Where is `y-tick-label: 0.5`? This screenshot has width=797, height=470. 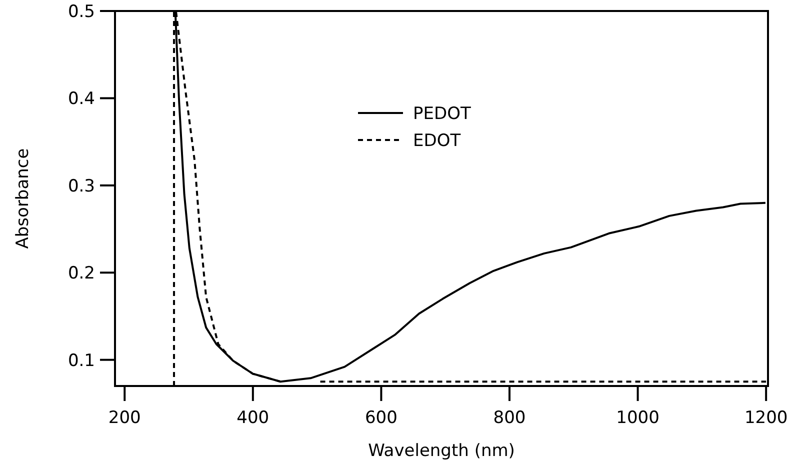 y-tick-label: 0.5 is located at coordinates (81, 12).